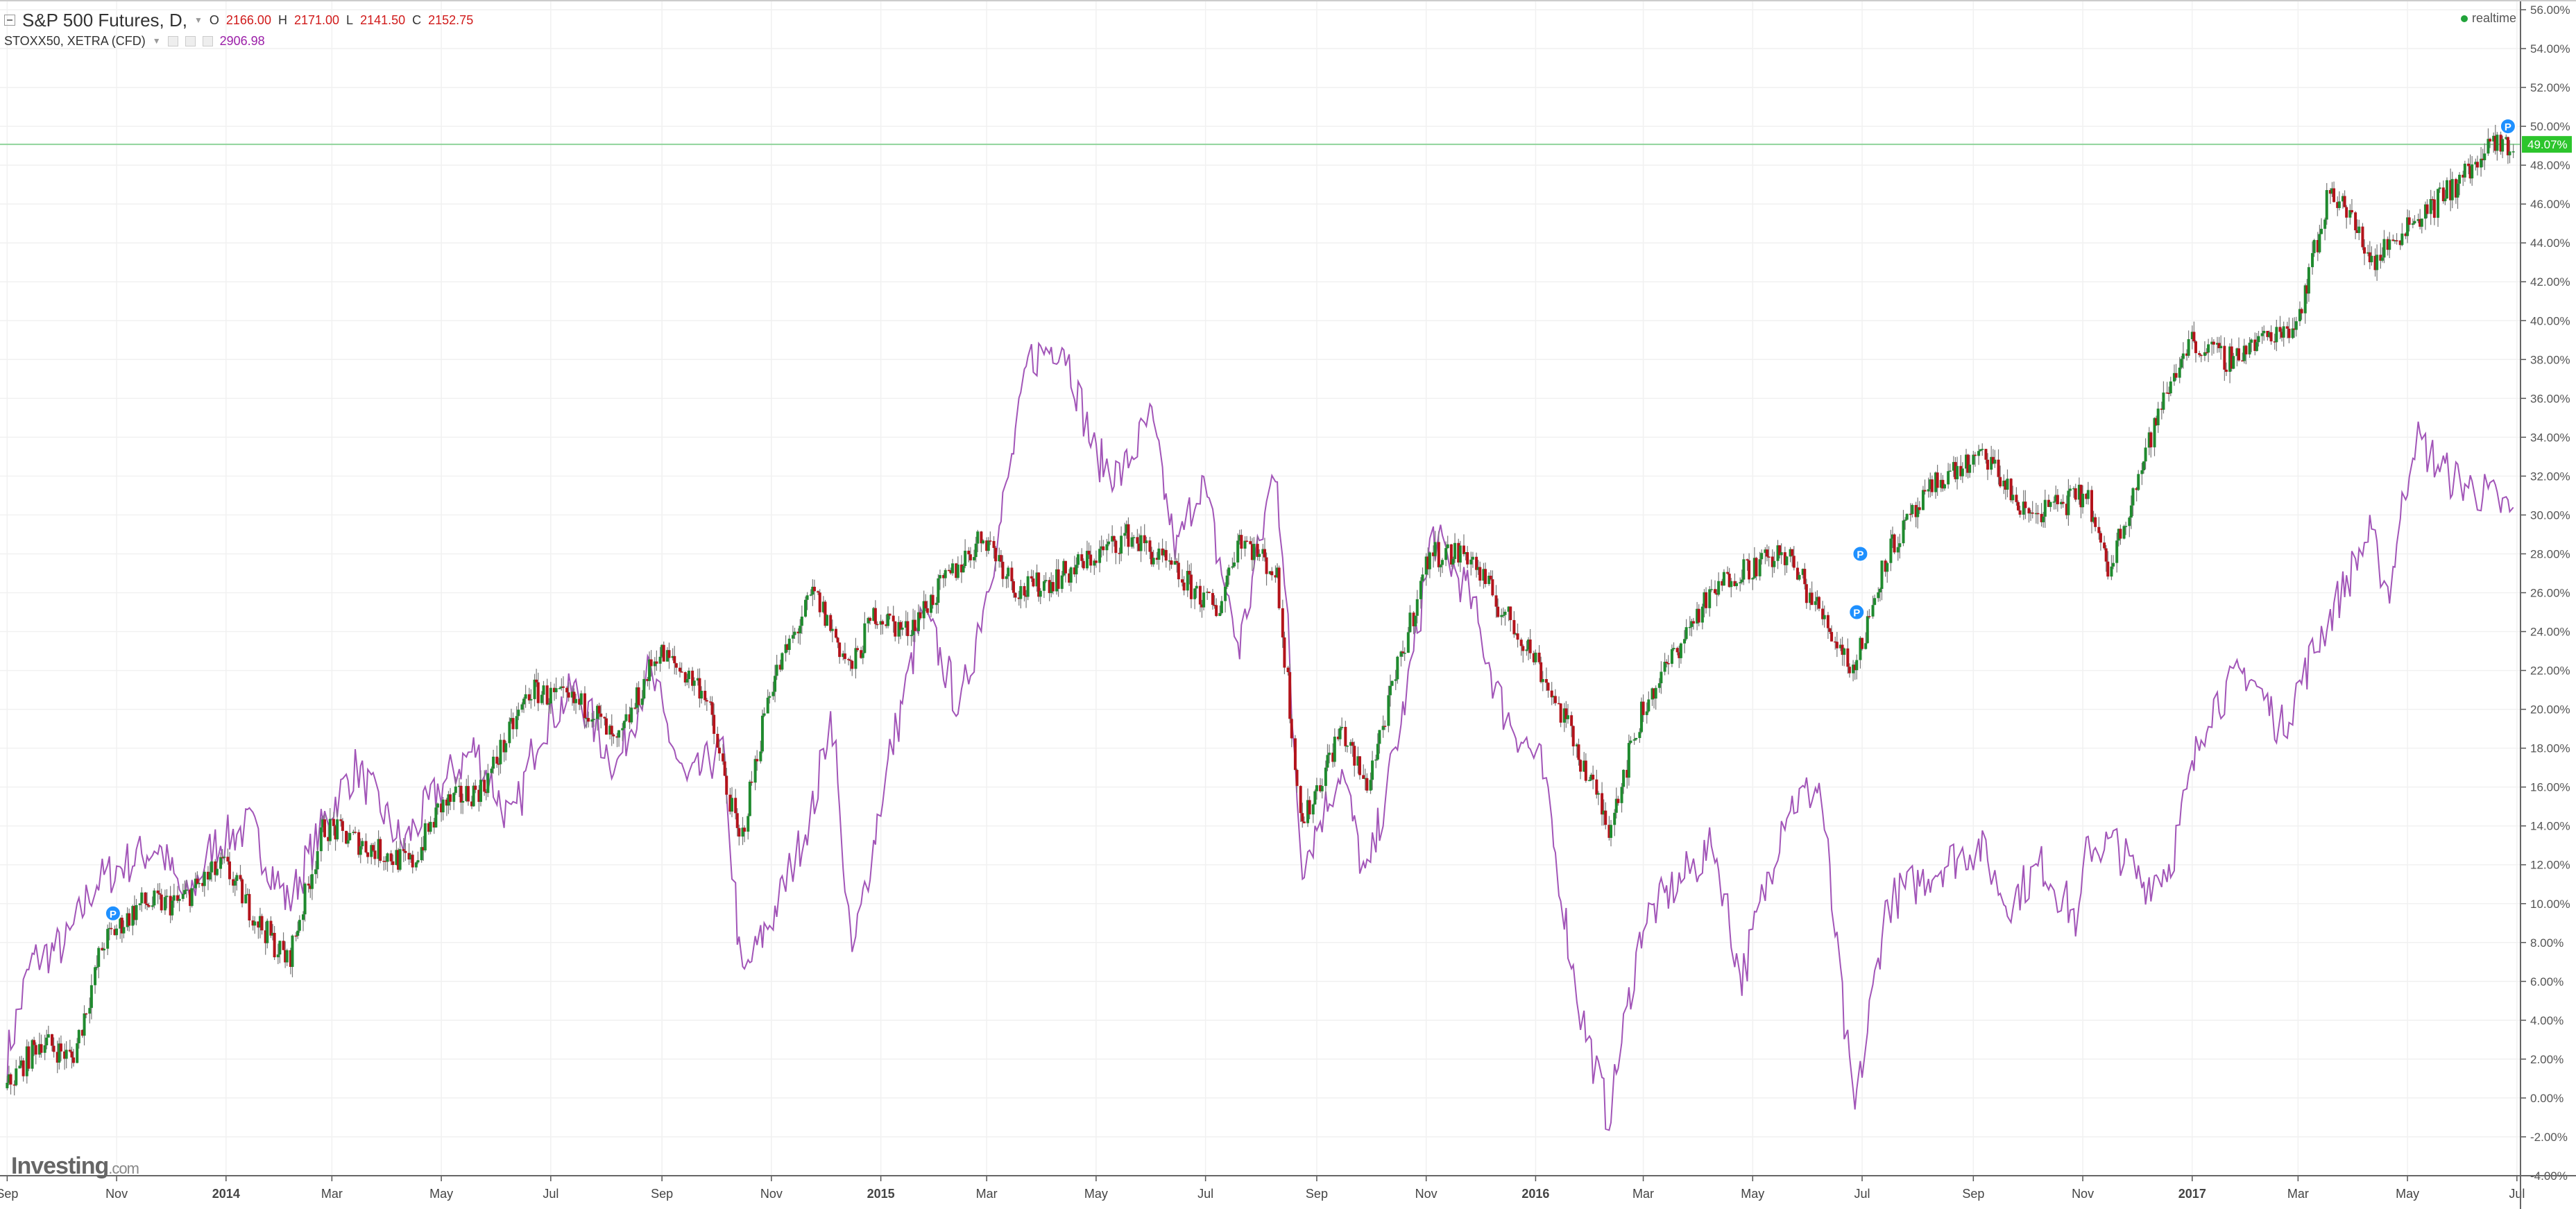 The height and width of the screenshot is (1209, 2576). Describe the element at coordinates (2550, 515) in the screenshot. I see `y-tick-label: 30.00%` at that location.